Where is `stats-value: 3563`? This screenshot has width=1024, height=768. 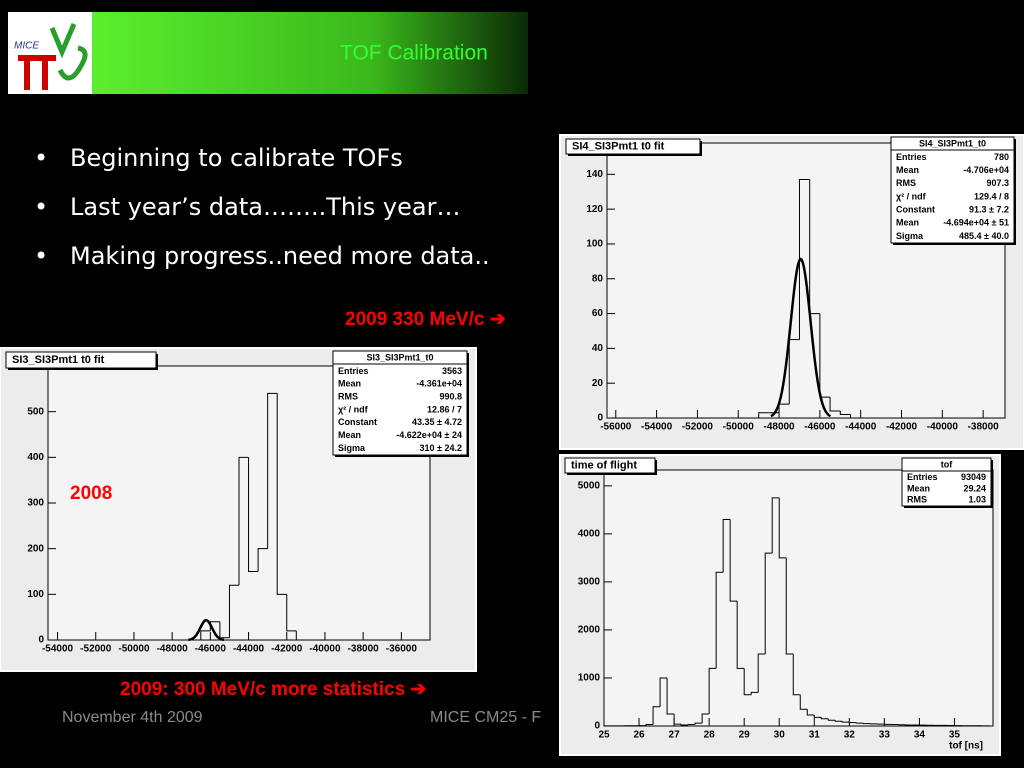 stats-value: 3563 is located at coordinates (452, 371).